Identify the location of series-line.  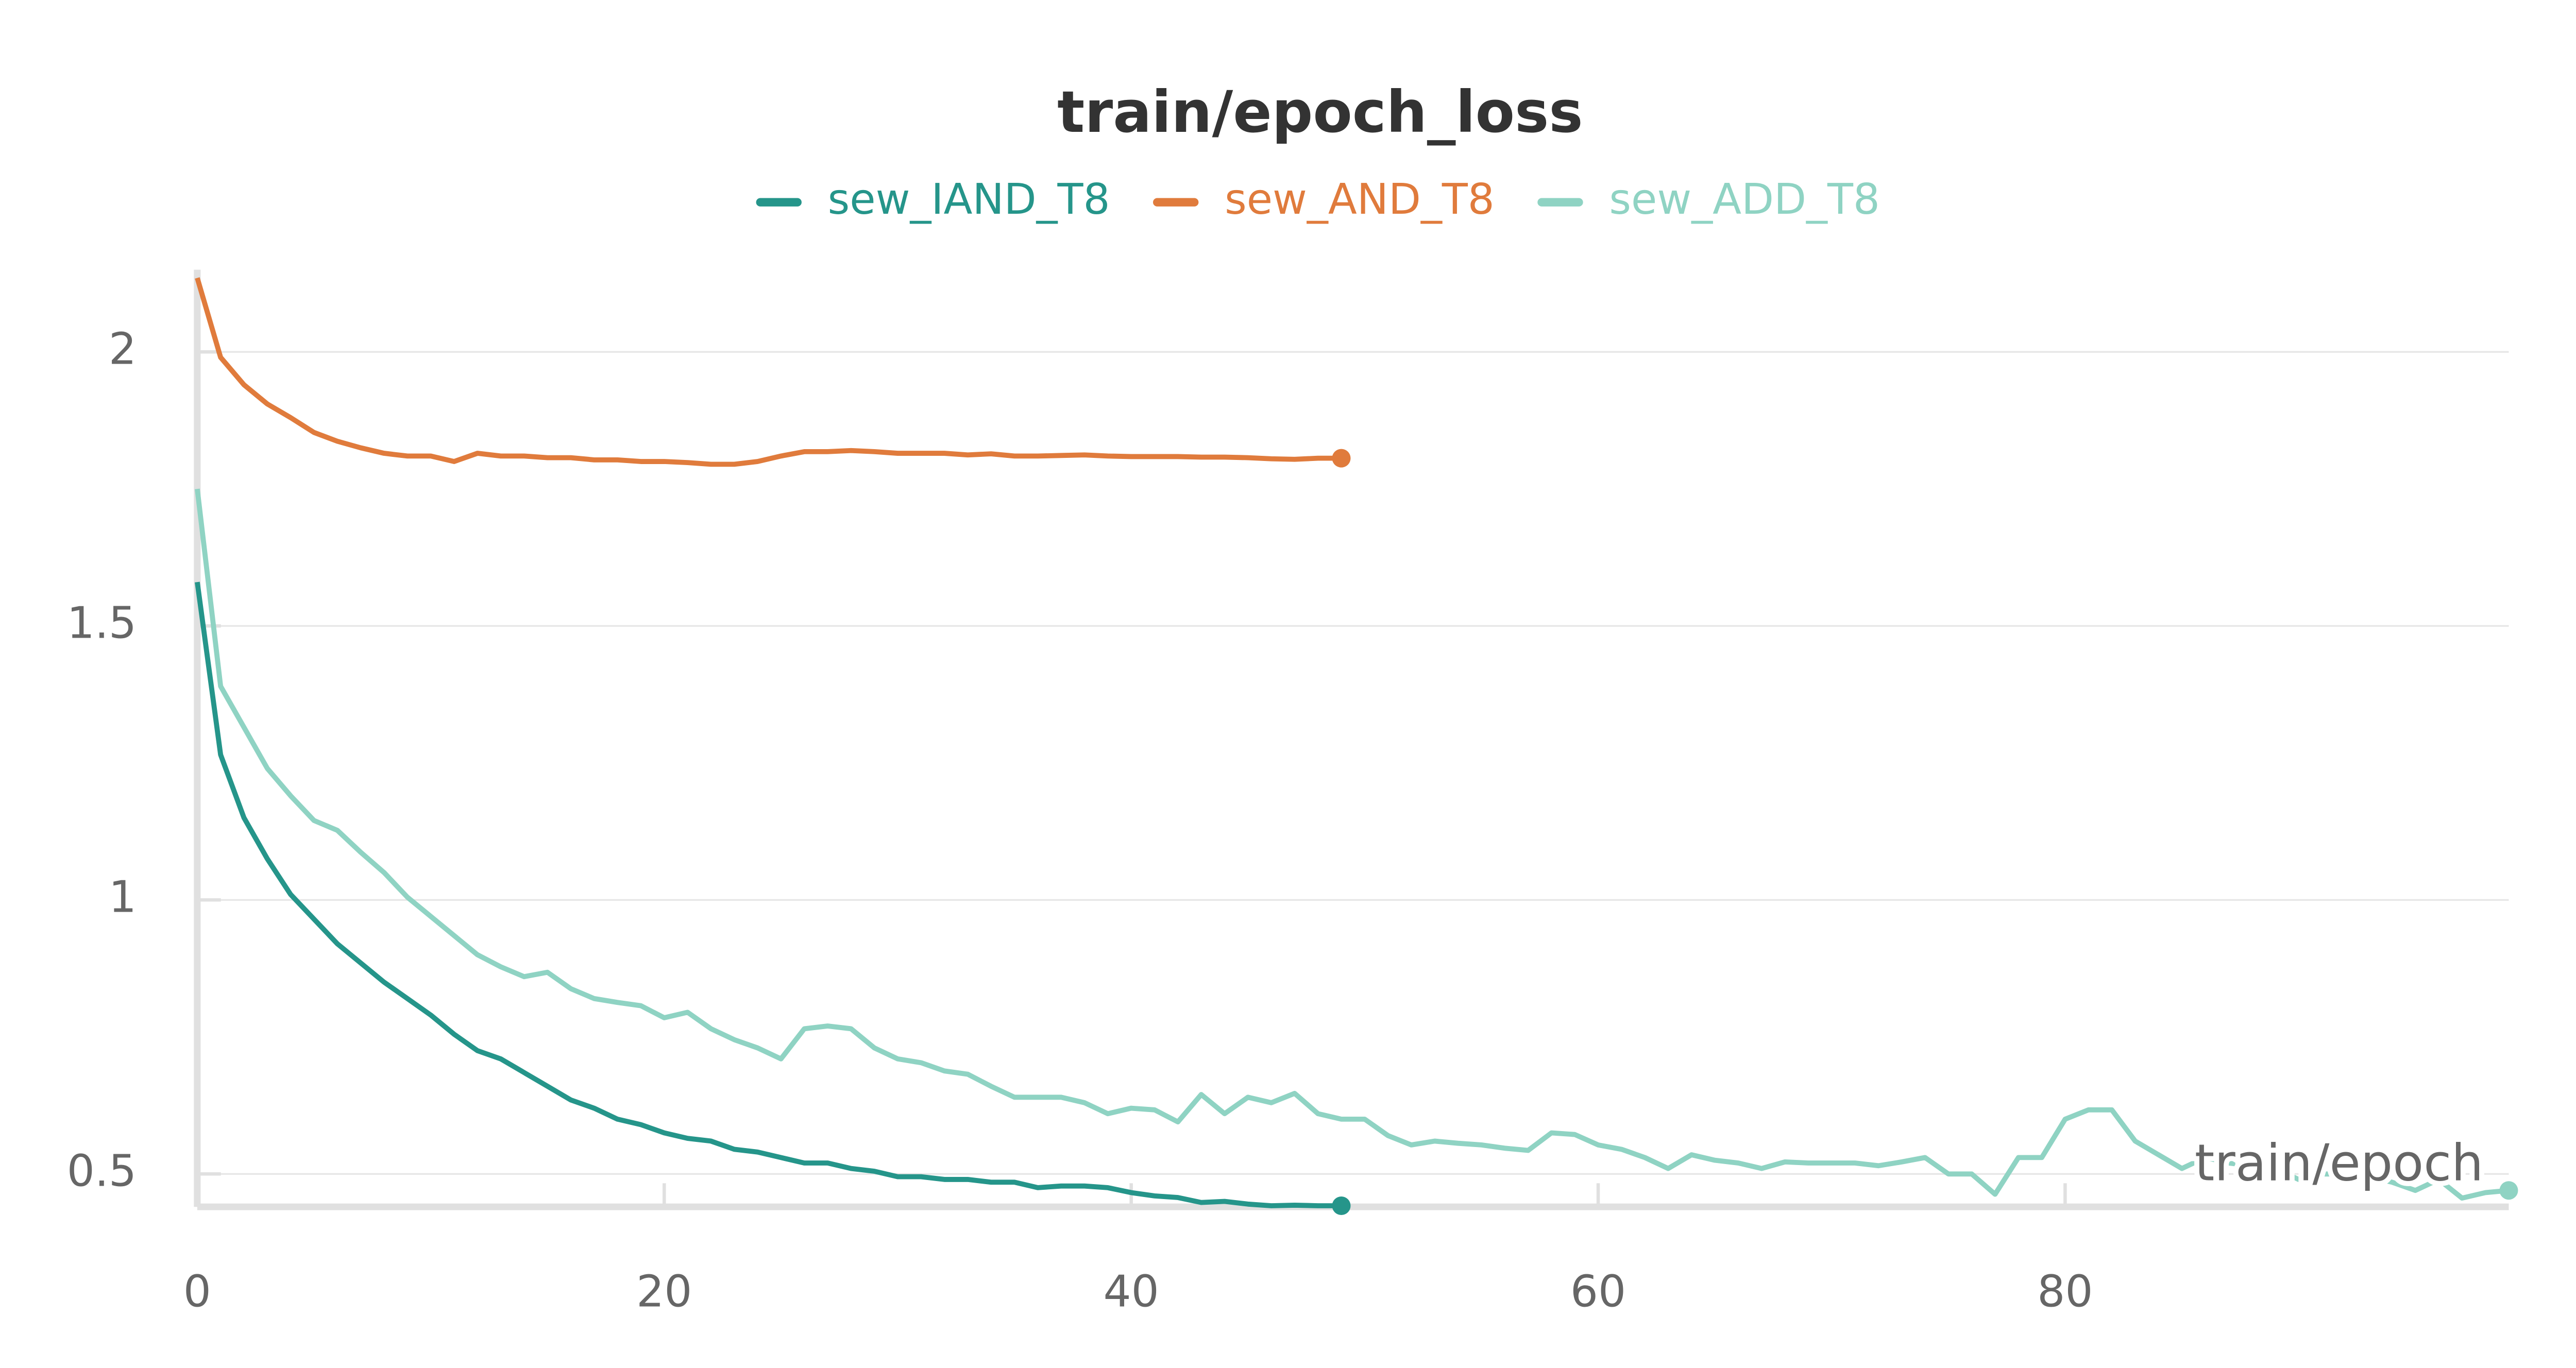
(768, 372).